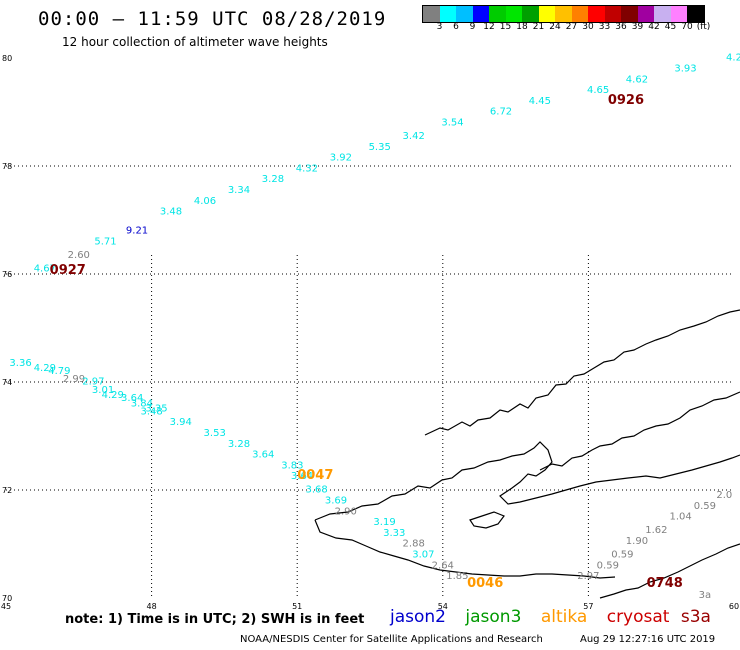  What do you see at coordinates (637, 79) in the screenshot?
I see `wave-height-label: 4.62` at bounding box center [637, 79].